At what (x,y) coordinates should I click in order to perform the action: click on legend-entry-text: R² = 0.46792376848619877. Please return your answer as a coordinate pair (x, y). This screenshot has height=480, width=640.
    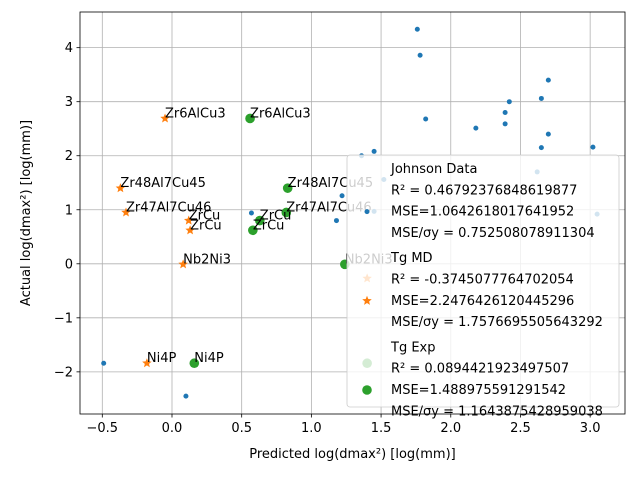
    Looking at the image, I should click on (484, 190).